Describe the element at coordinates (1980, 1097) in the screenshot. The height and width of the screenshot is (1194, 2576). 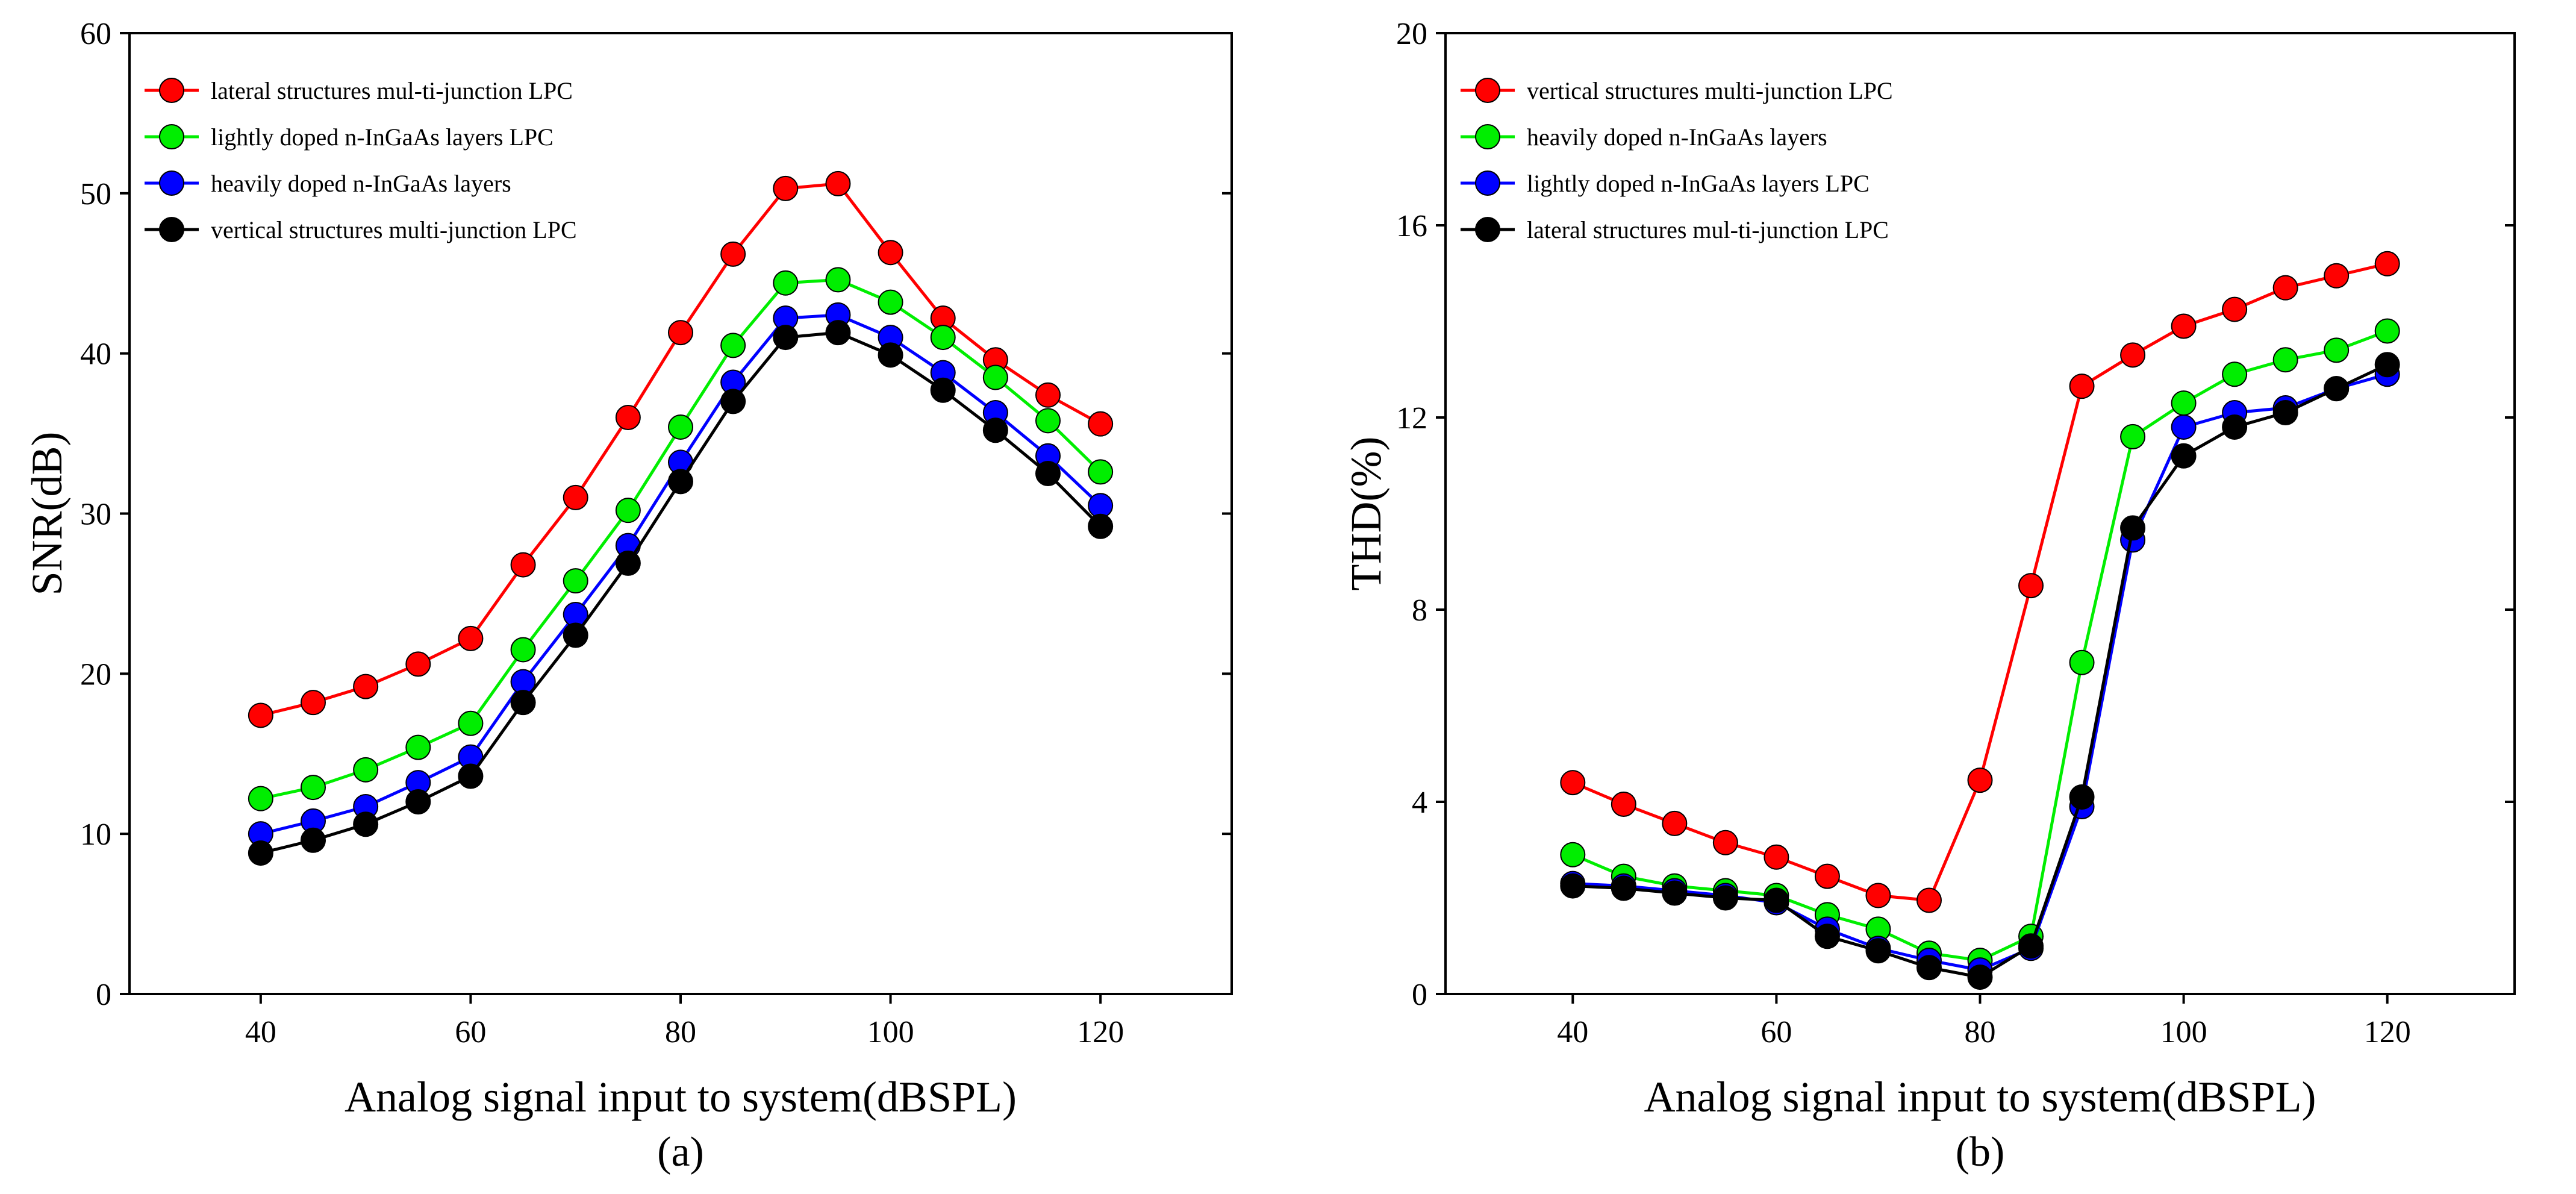
I see `panel-b-x-axis-title: Analog signal input to system(dBSPL)` at that location.